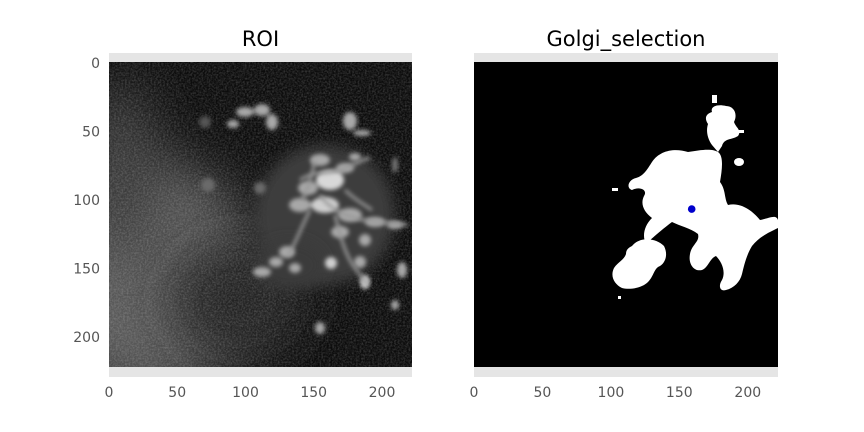 The width and height of the screenshot is (864, 432). I want to click on centroid-marker, so click(691, 209).